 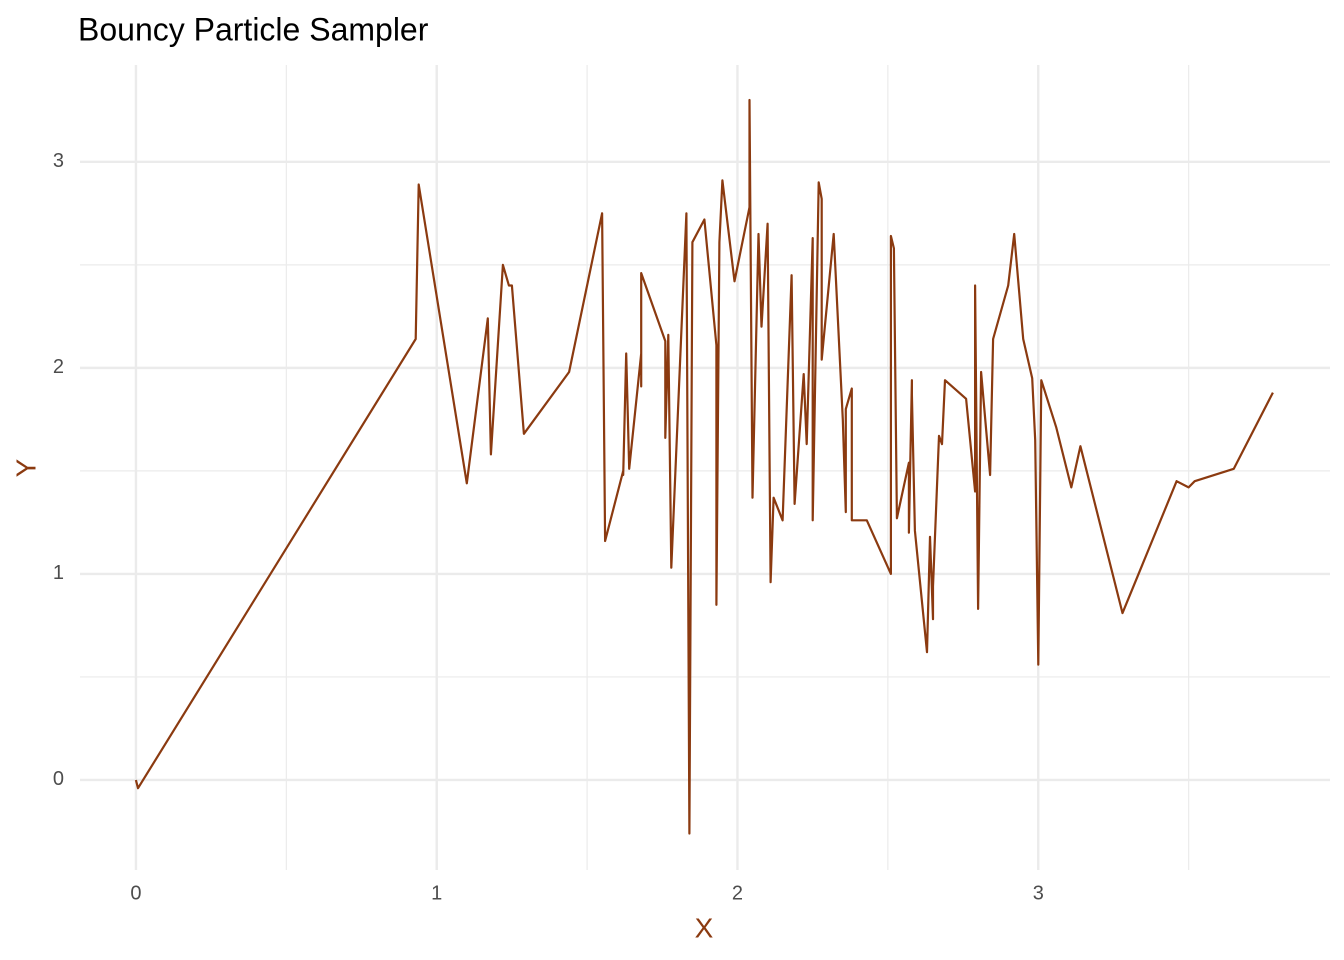 What do you see at coordinates (25, 467) in the screenshot?
I see `y-axis-title: Y` at bounding box center [25, 467].